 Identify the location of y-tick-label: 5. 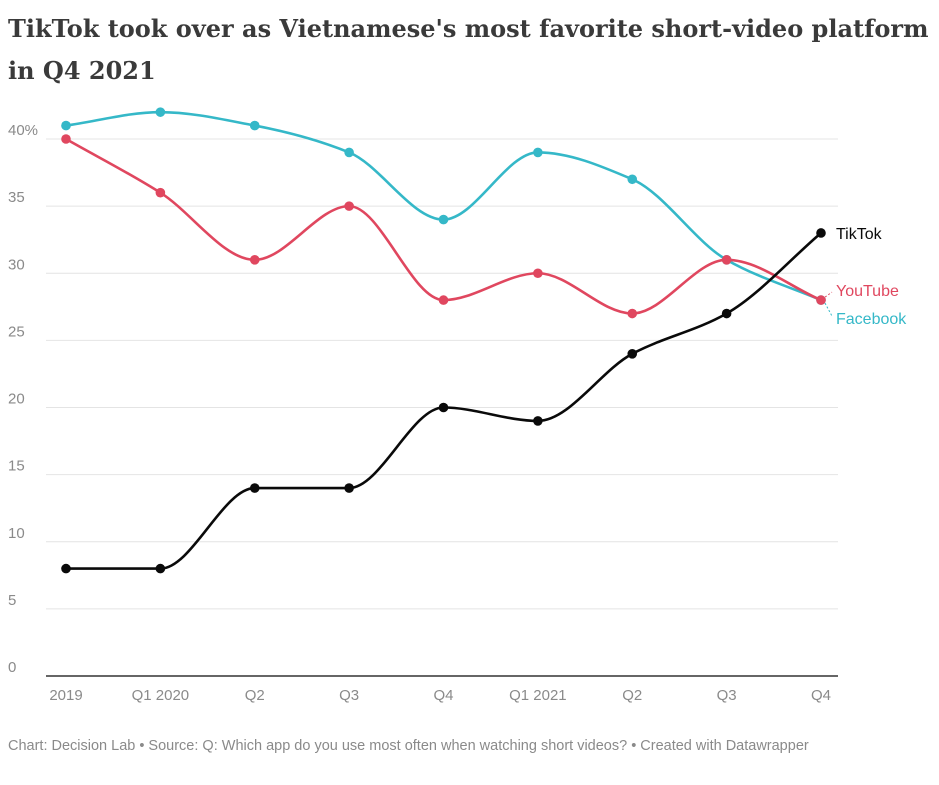
(12, 600).